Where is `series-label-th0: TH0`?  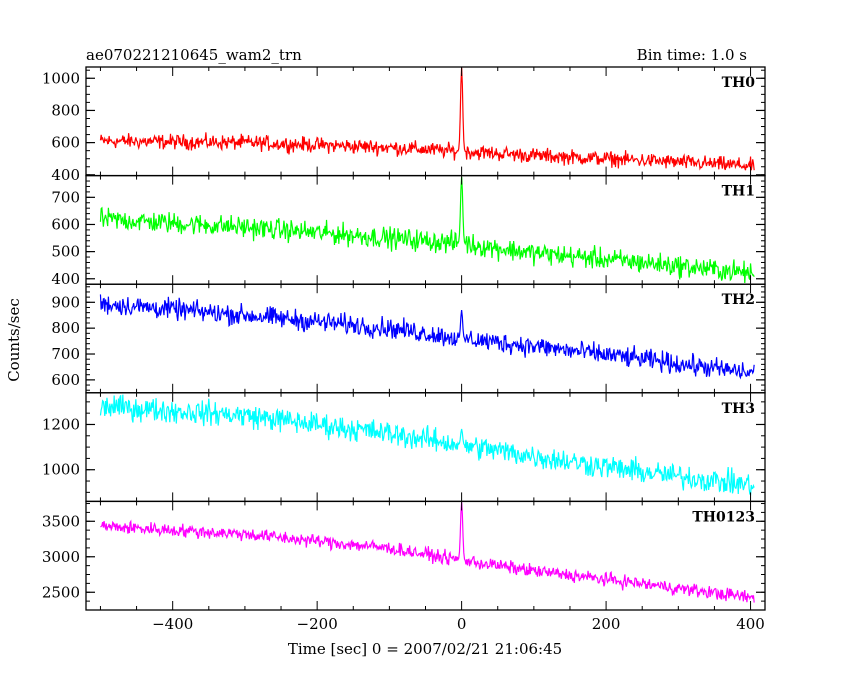 series-label-th0: TH0 is located at coordinates (739, 83).